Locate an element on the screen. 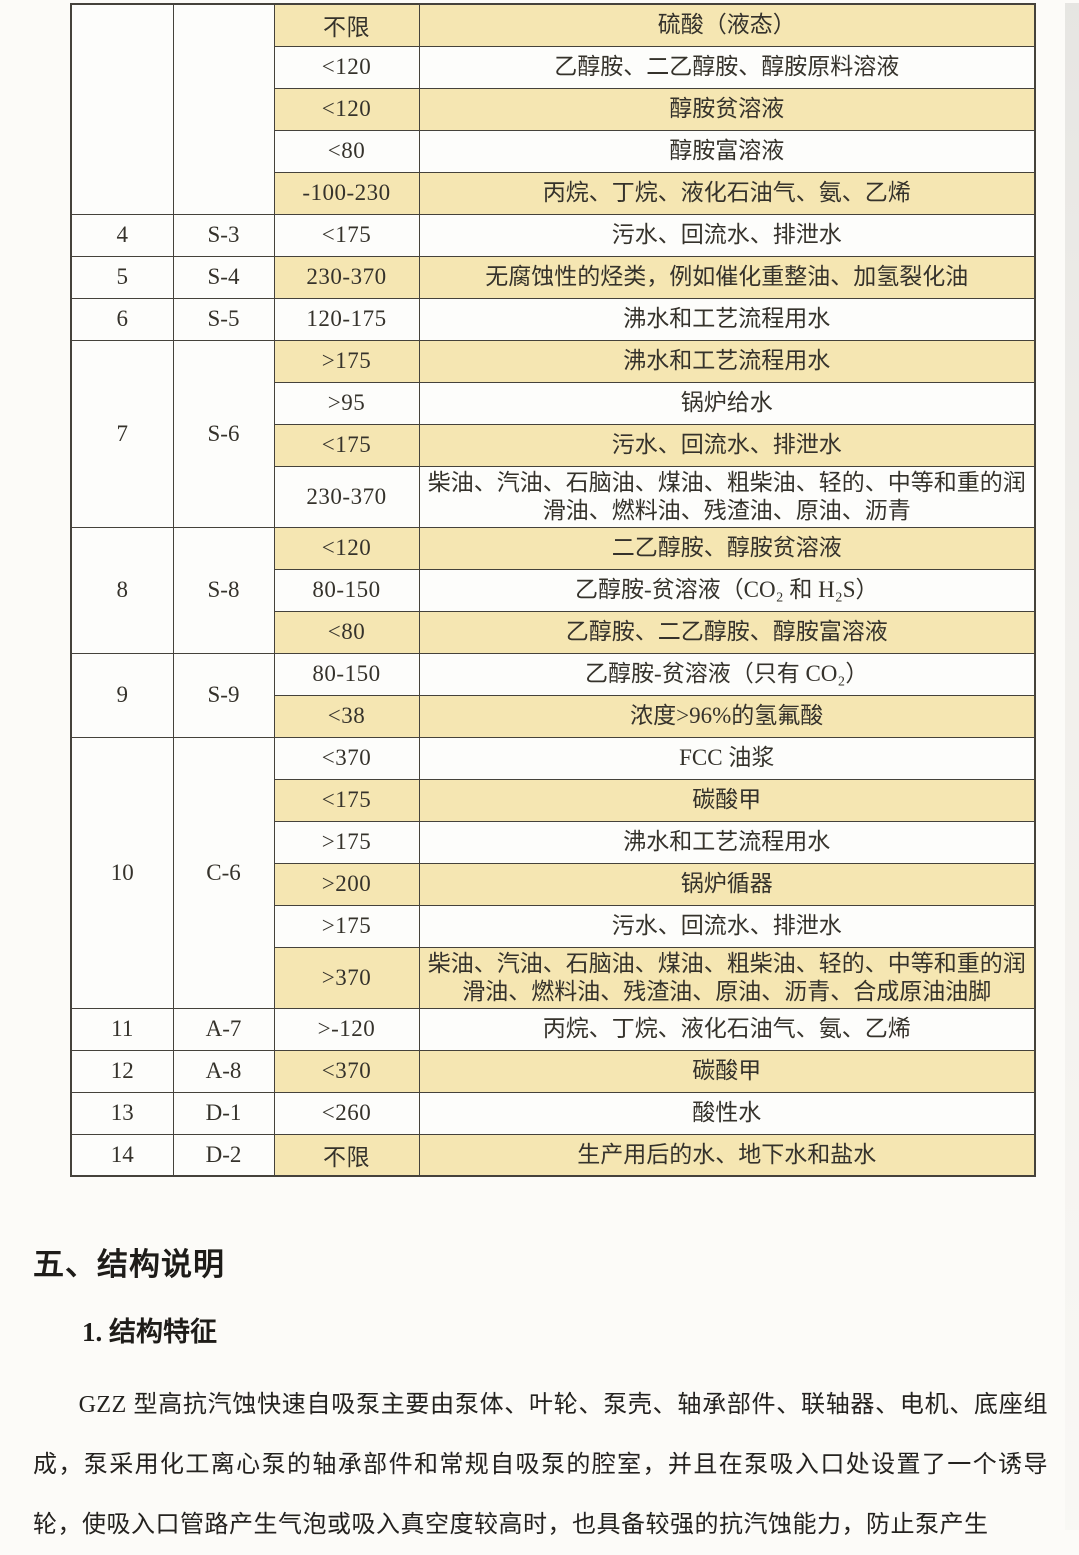 Image resolution: width=1079 pixels, height=1555 pixels. cell-temperature: 不限 is located at coordinates (346, 1155).